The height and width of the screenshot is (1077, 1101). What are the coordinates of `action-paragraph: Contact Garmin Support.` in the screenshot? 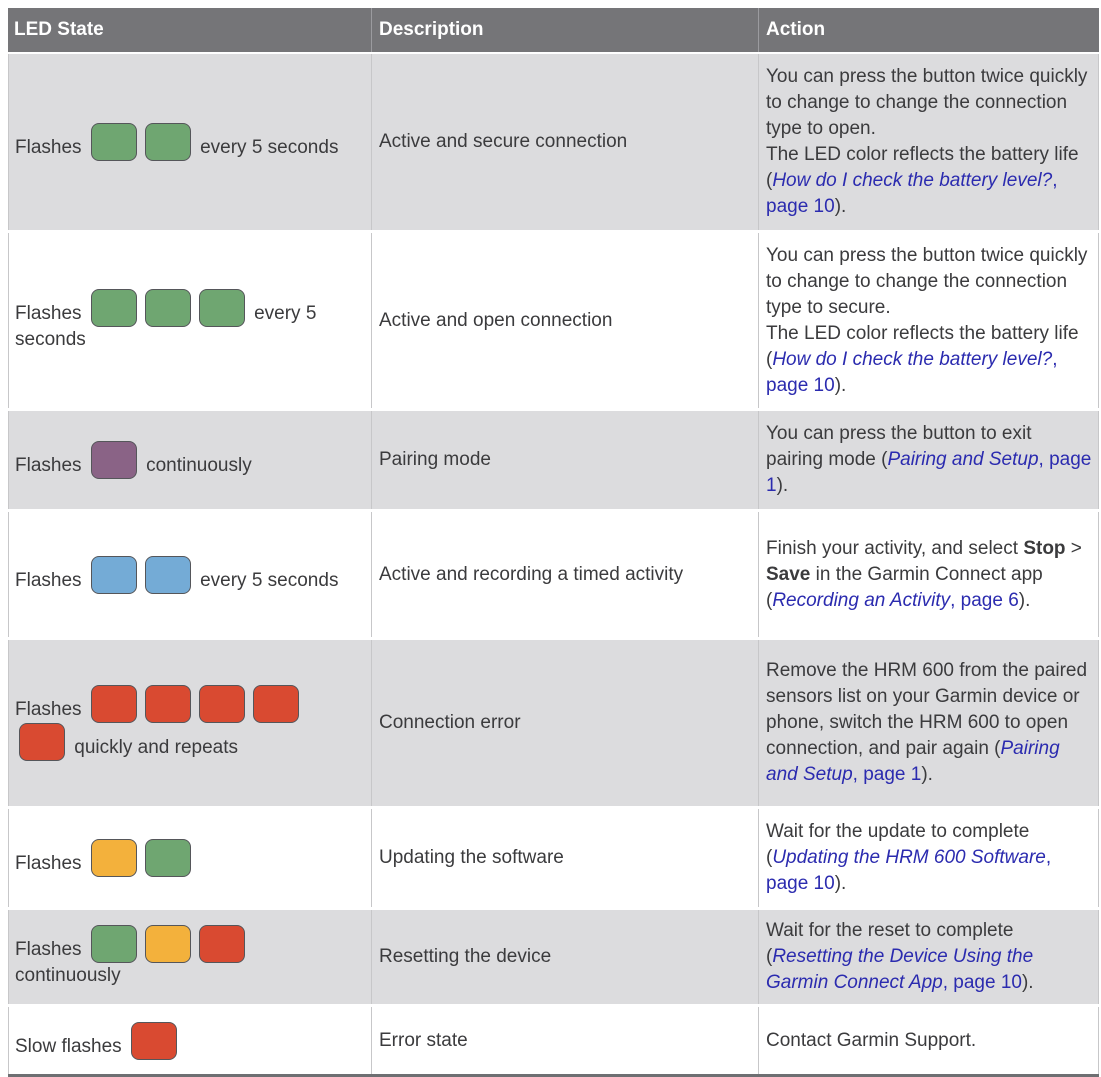 It's located at (871, 1041).